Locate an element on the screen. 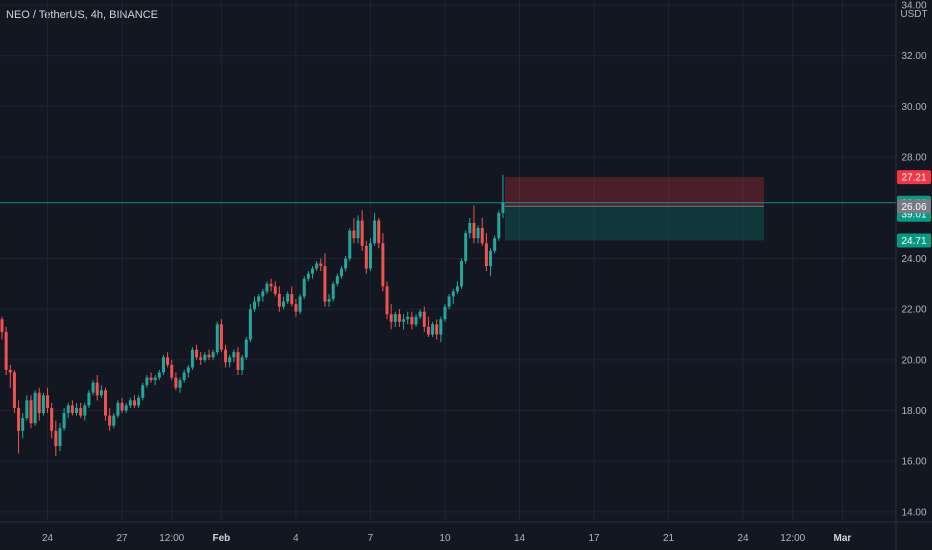  take-profit-zone is located at coordinates (634, 223).